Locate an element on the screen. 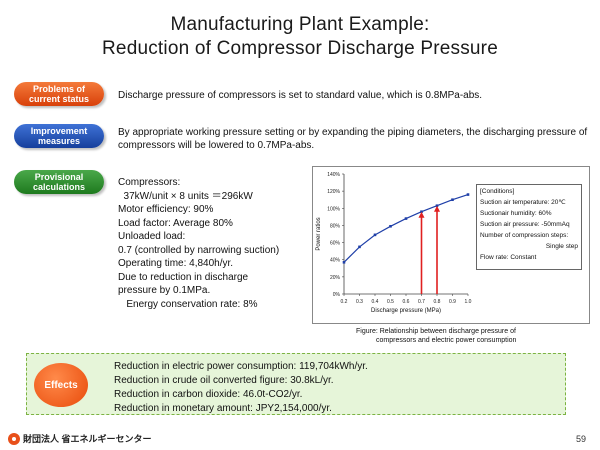  x-tick-label: 0.6 is located at coordinates (406, 302).